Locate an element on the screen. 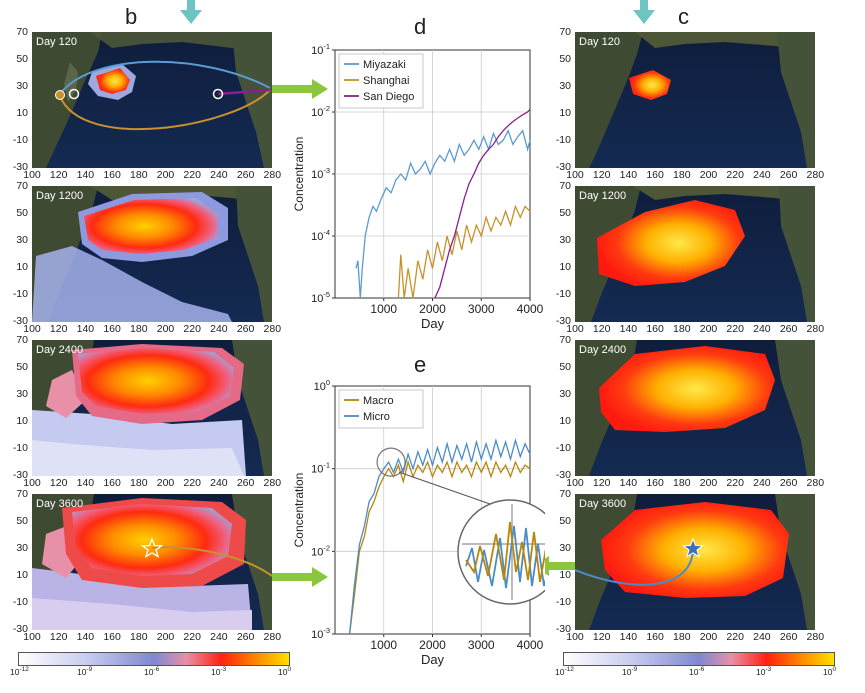 The image size is (865, 693). series-line-micro is located at coordinates (439, 536).